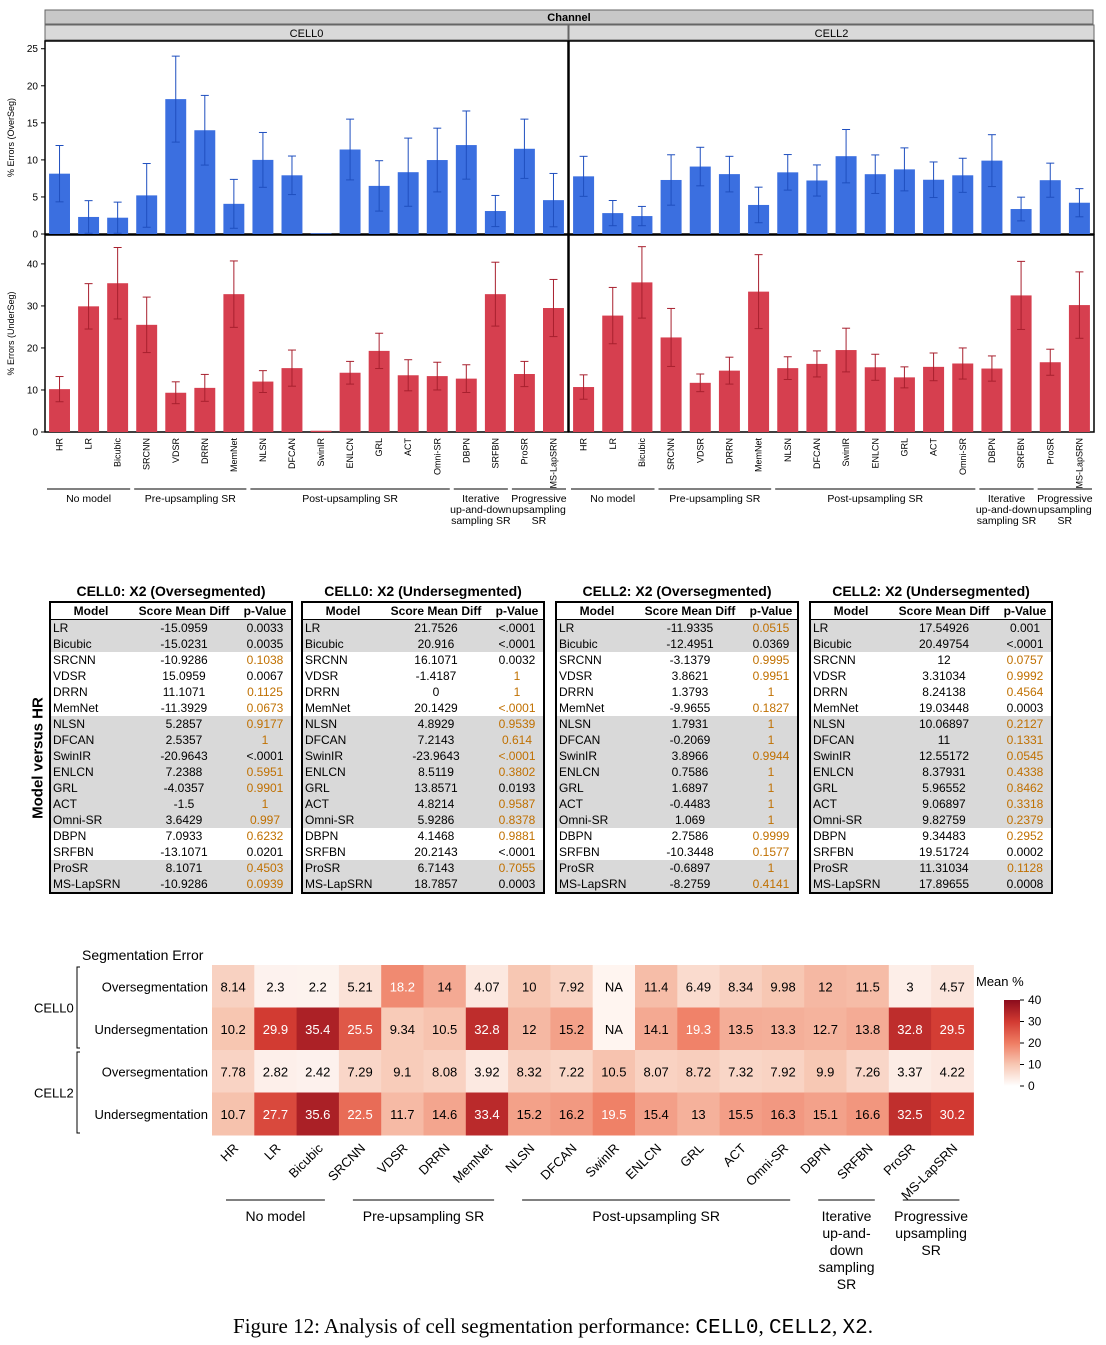  Describe the element at coordinates (931, 756) in the screenshot. I see `table-row: SwinIR 12.55172 0.0545` at that location.